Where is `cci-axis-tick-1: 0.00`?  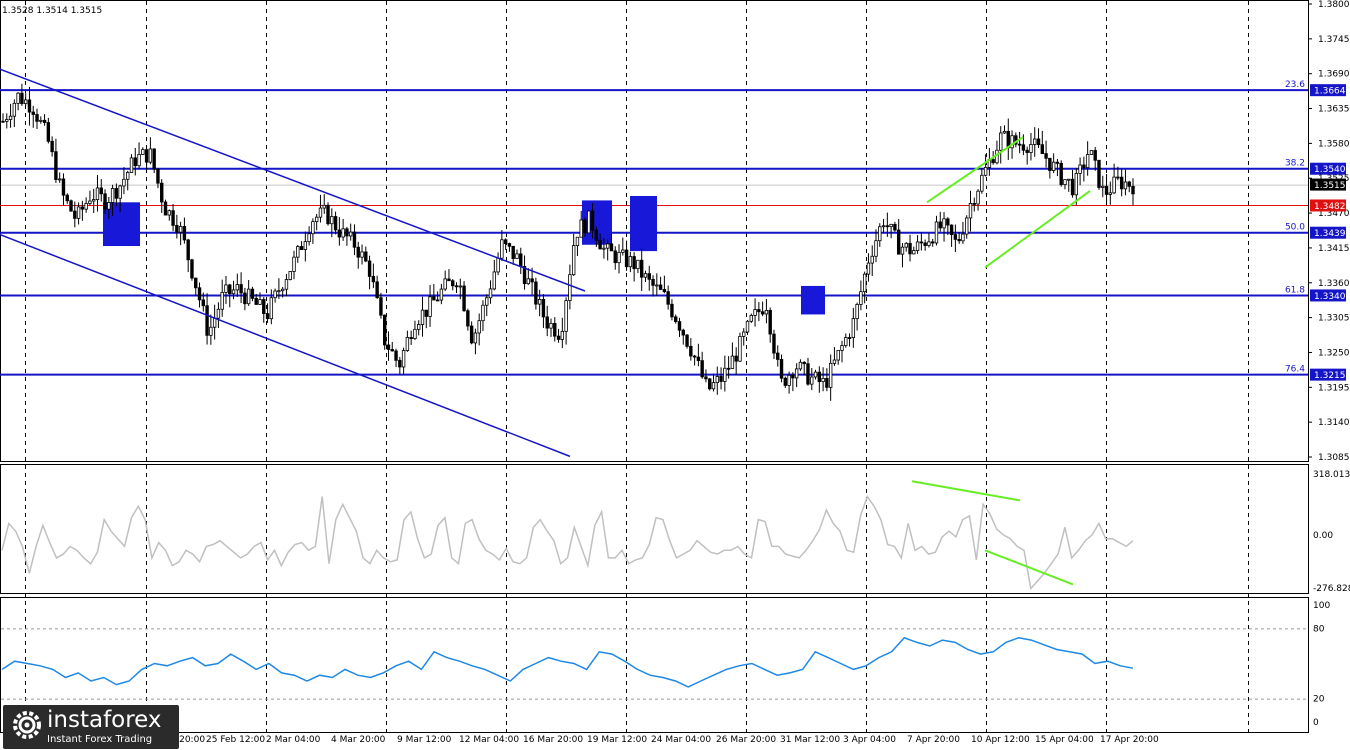 cci-axis-tick-1: 0.00 is located at coordinates (1323, 536).